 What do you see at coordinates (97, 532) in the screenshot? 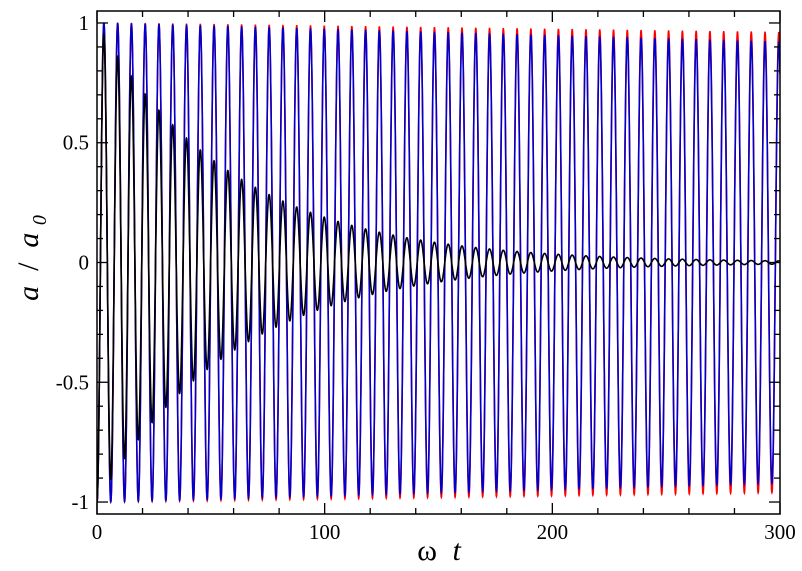
I see `x-tick-label: 0` at bounding box center [97, 532].